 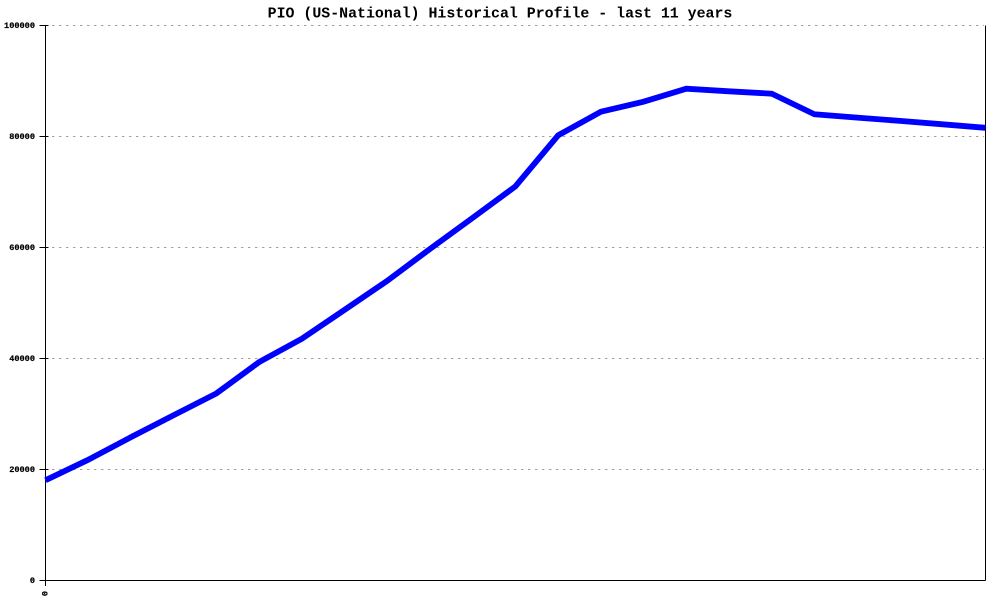 What do you see at coordinates (19, 26) in the screenshot?
I see `svg-text: 100000` at bounding box center [19, 26].